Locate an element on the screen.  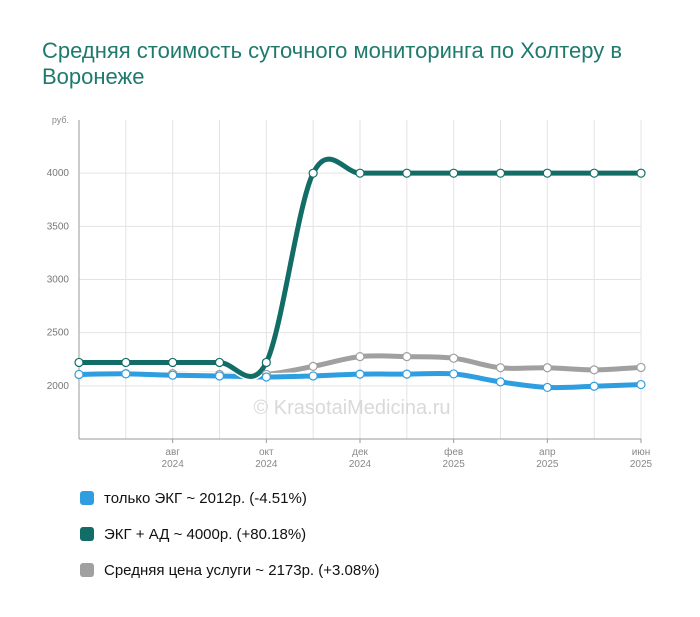
x-tick-label: июн is located at coordinates (641, 452).